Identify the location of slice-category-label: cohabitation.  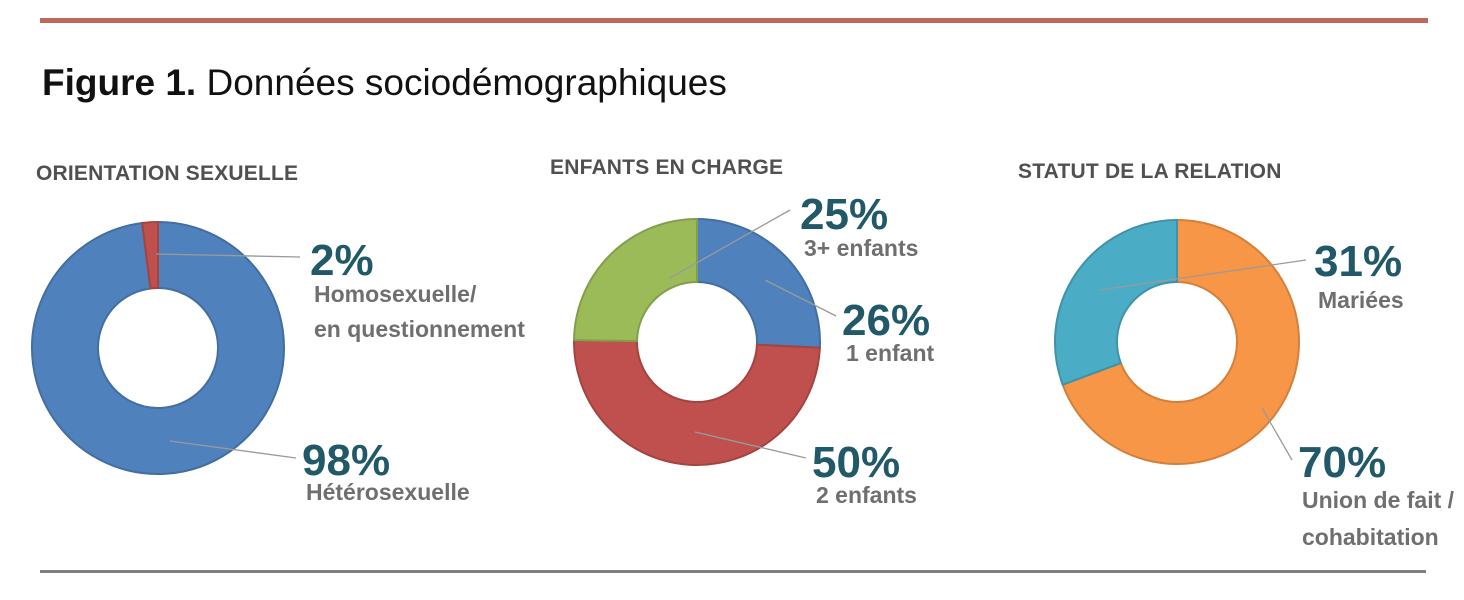
(1370, 537).